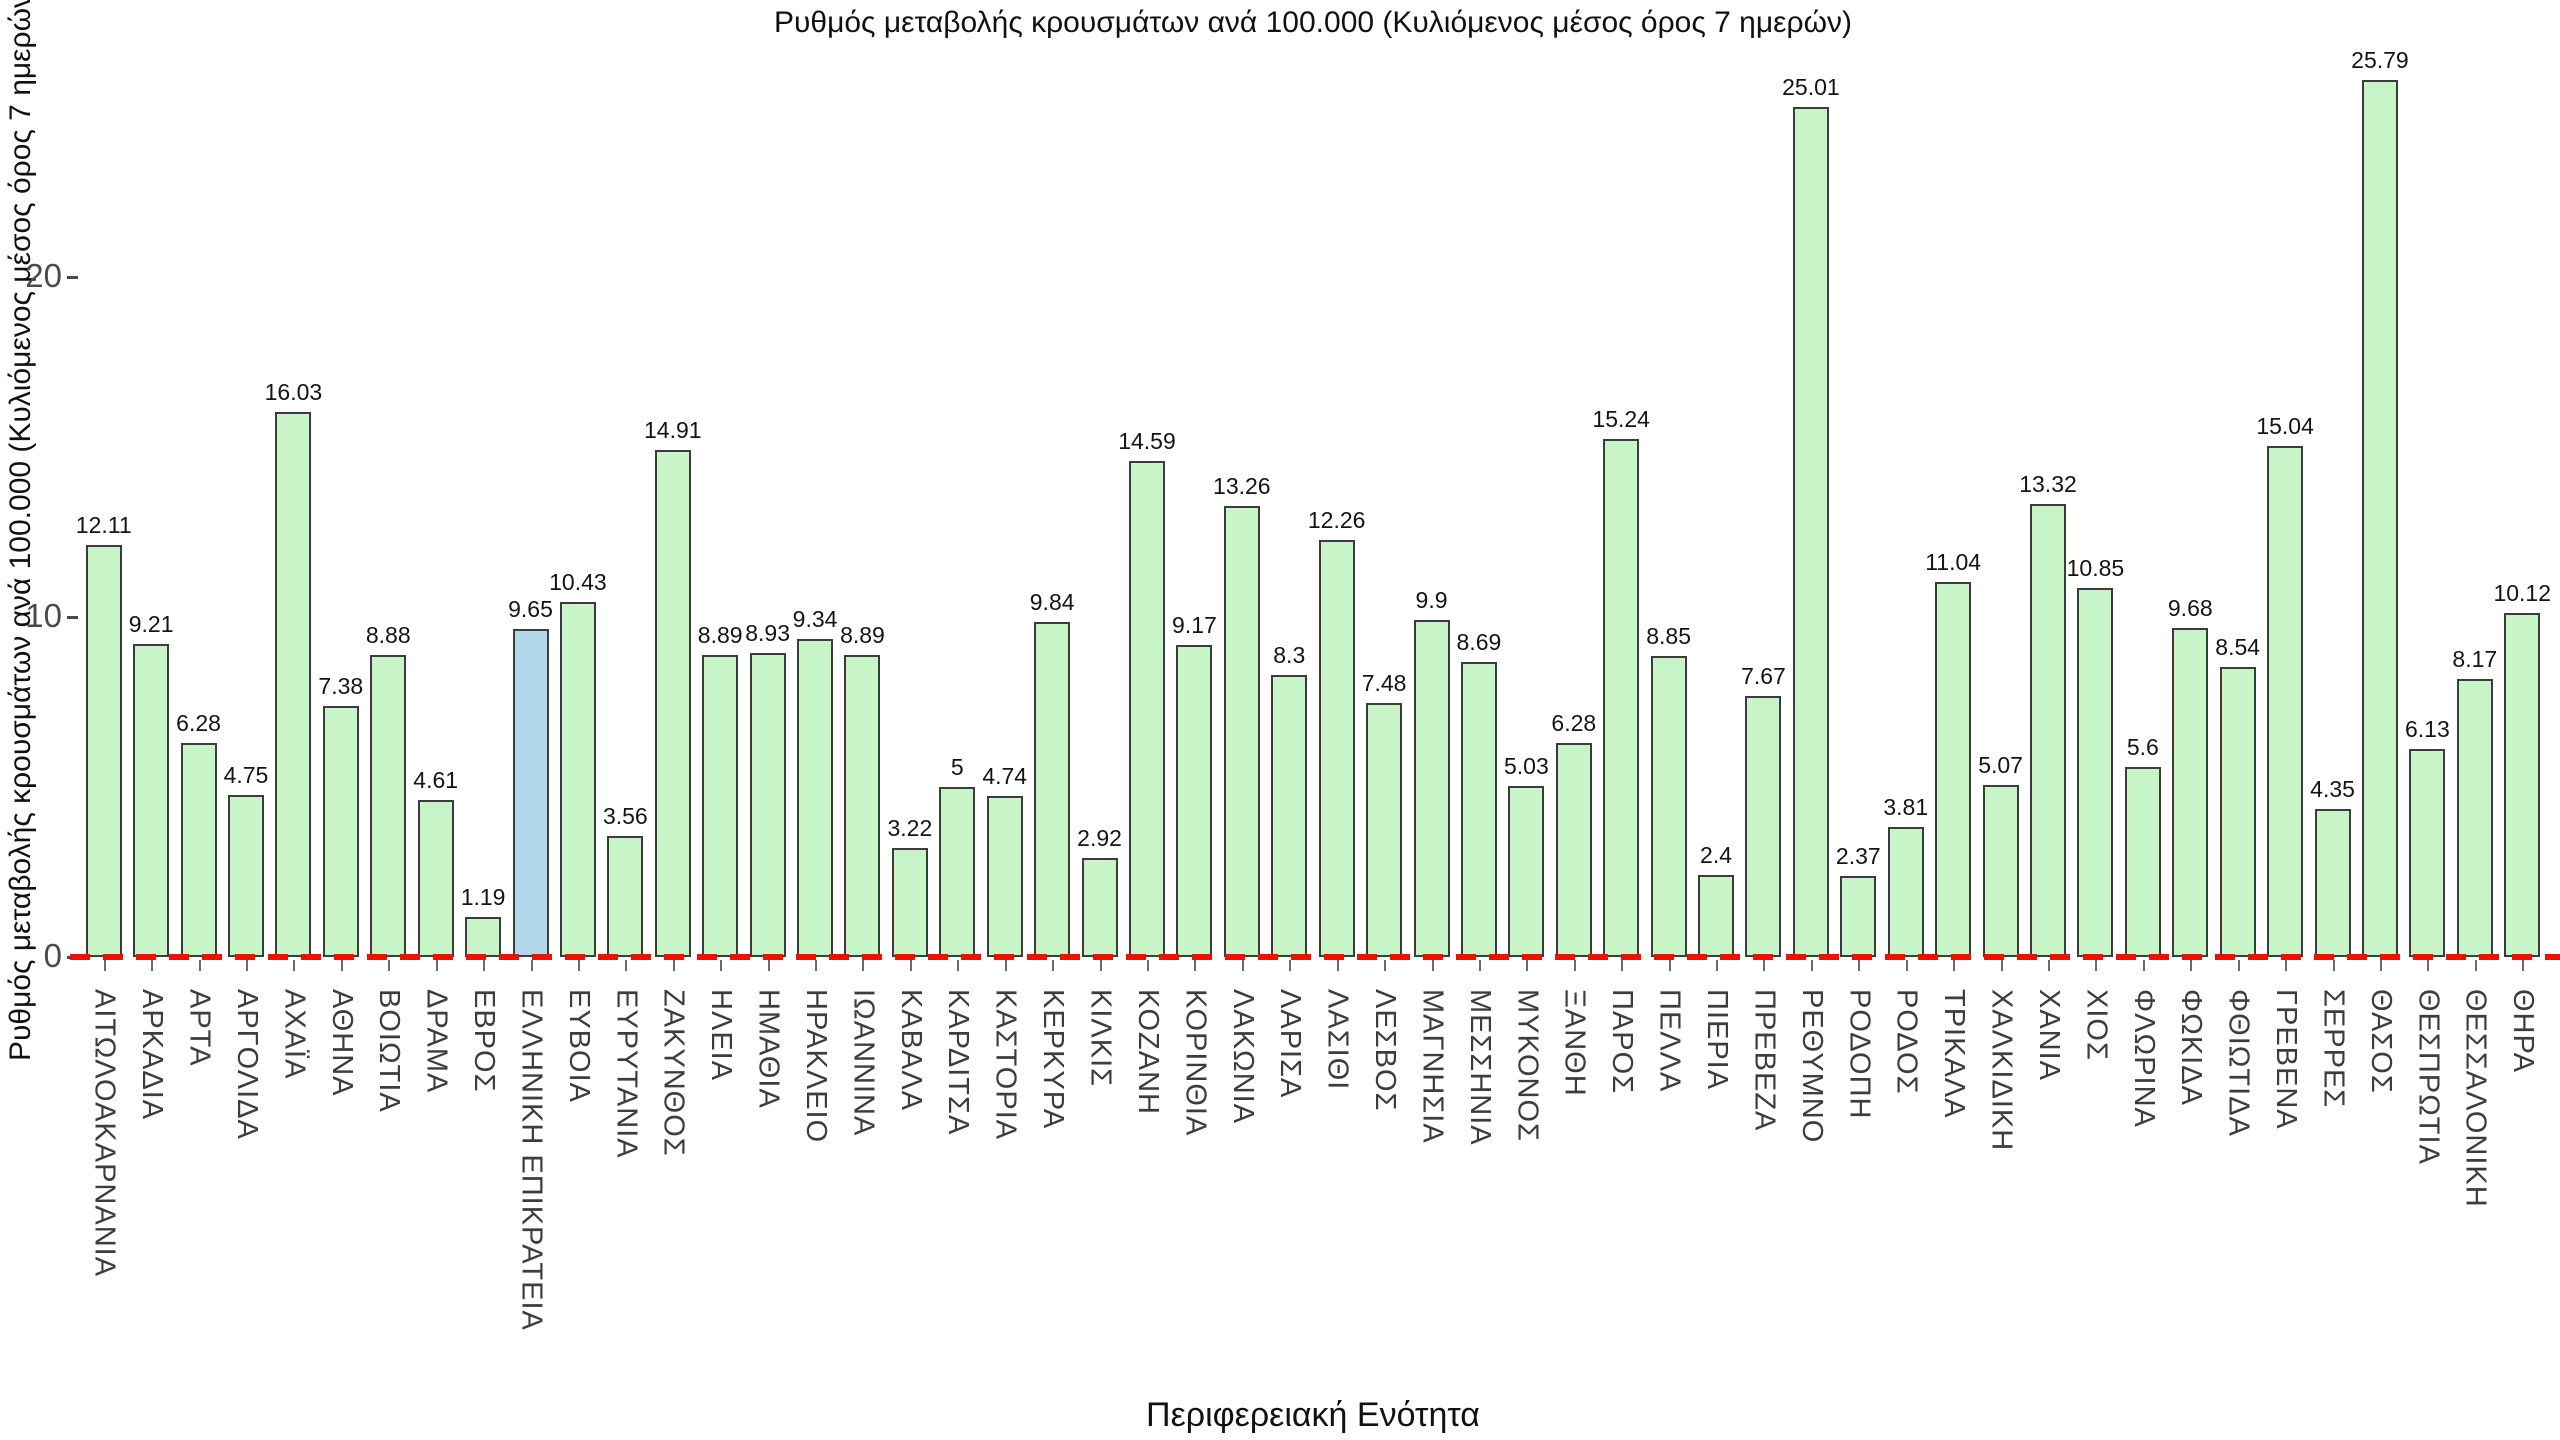 The image size is (2560, 1440). What do you see at coordinates (2190, 608) in the screenshot?
I see `bar-value-label: 9.68` at bounding box center [2190, 608].